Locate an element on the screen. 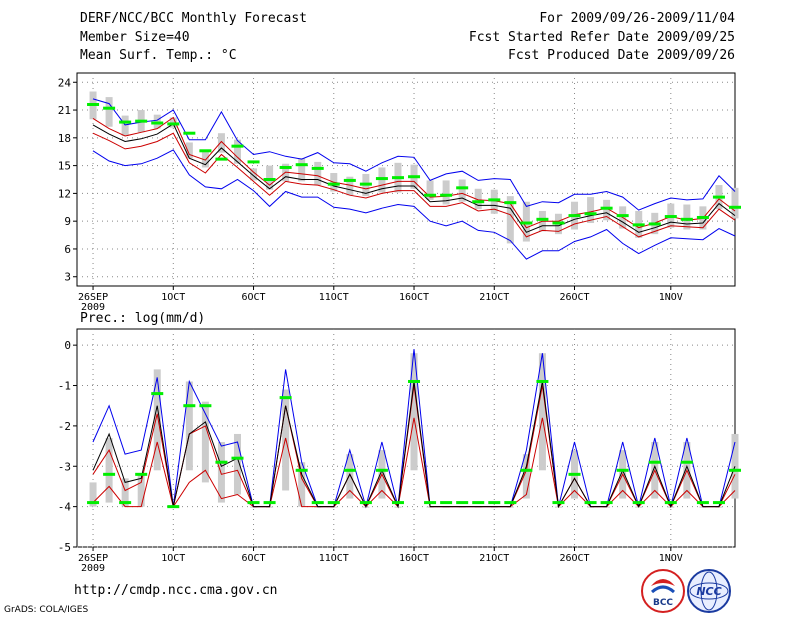 The image size is (800, 618). forecast-period: For 2009/09/26-2009/11/04 is located at coordinates (637, 18).